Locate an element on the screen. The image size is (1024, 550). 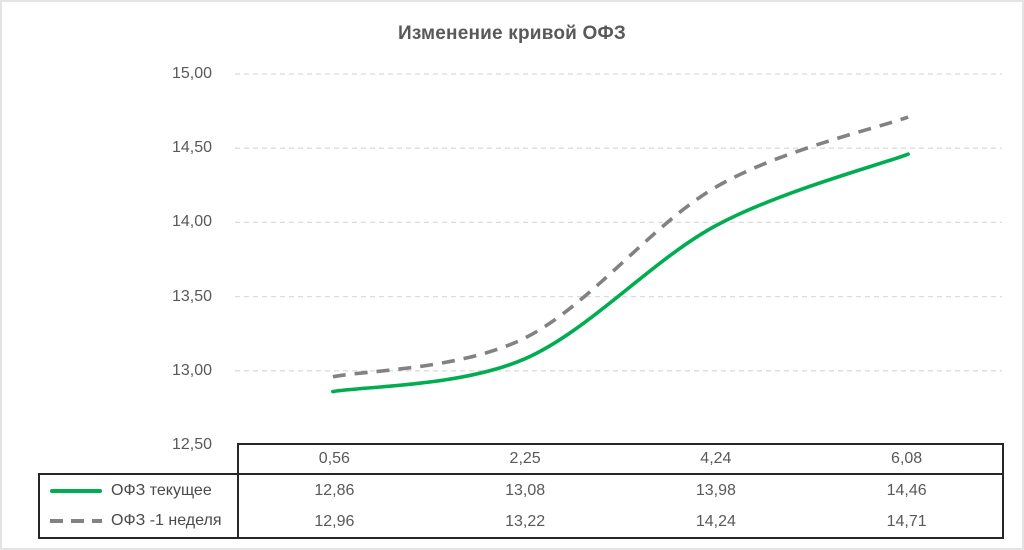
table-cell-value: 14,46 is located at coordinates (906, 490).